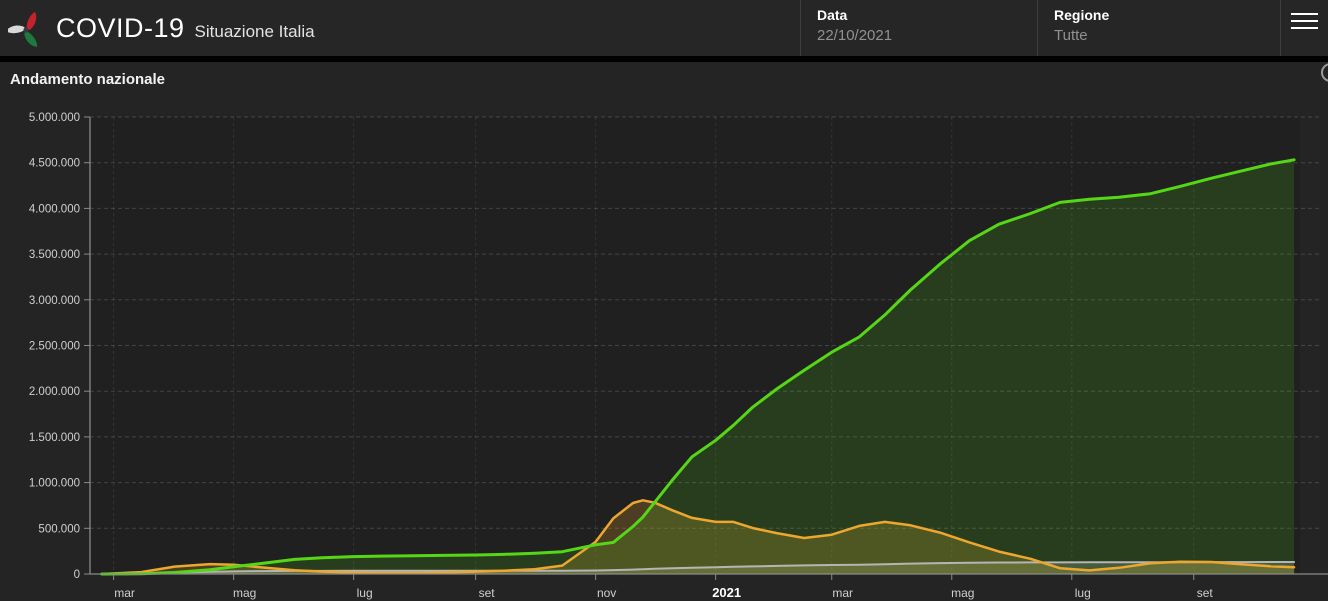  I want to click on protezione-civile-logo-icon, so click(23, 29).